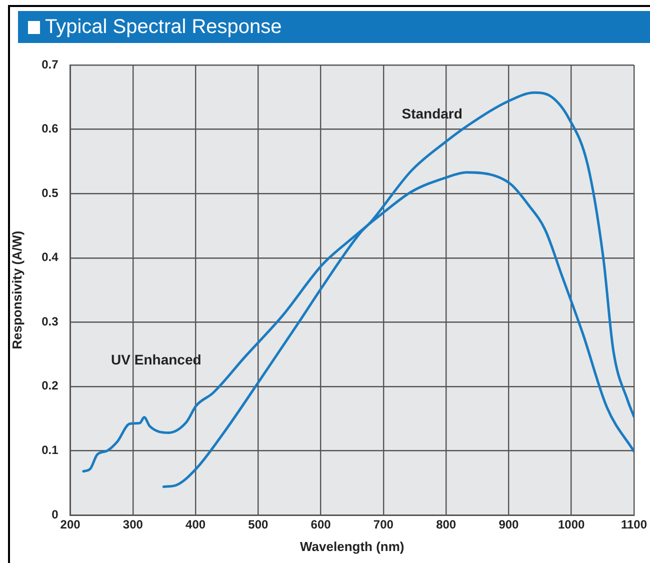  What do you see at coordinates (572, 525) in the screenshot?
I see `x-tick-label: 1000` at bounding box center [572, 525].